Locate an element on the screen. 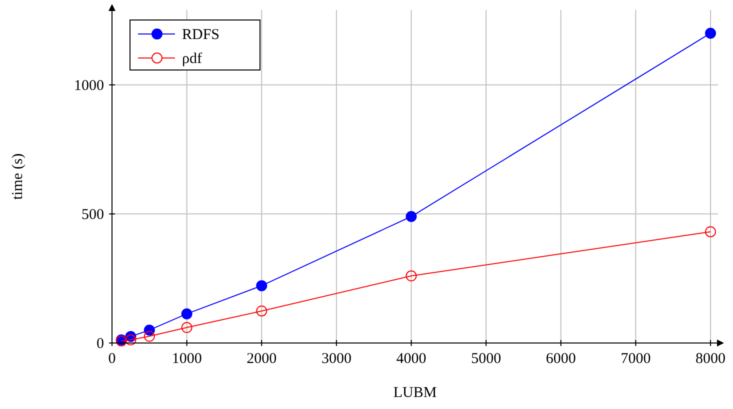 Image resolution: width=733 pixels, height=409 pixels. x-tick-label: 6000 is located at coordinates (561, 359).